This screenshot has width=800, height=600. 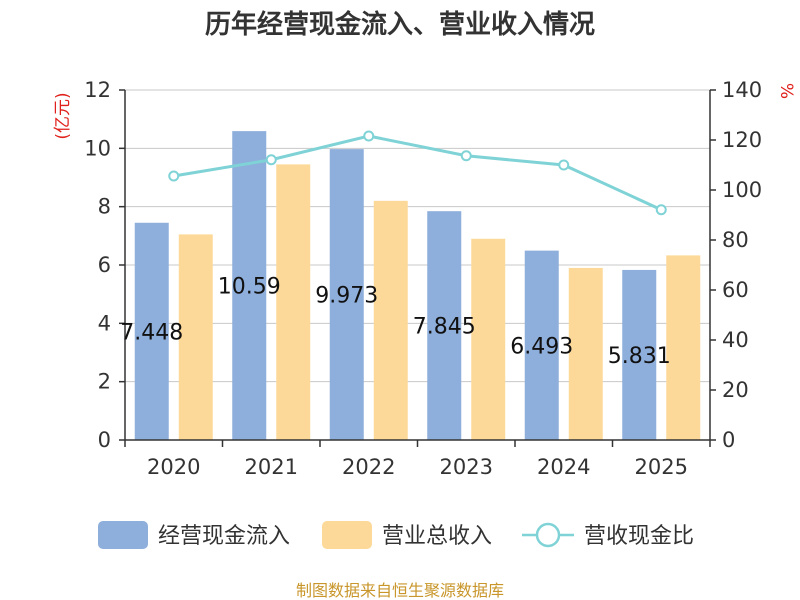 I want to click on data-label: 6.493, so click(x=541, y=346).